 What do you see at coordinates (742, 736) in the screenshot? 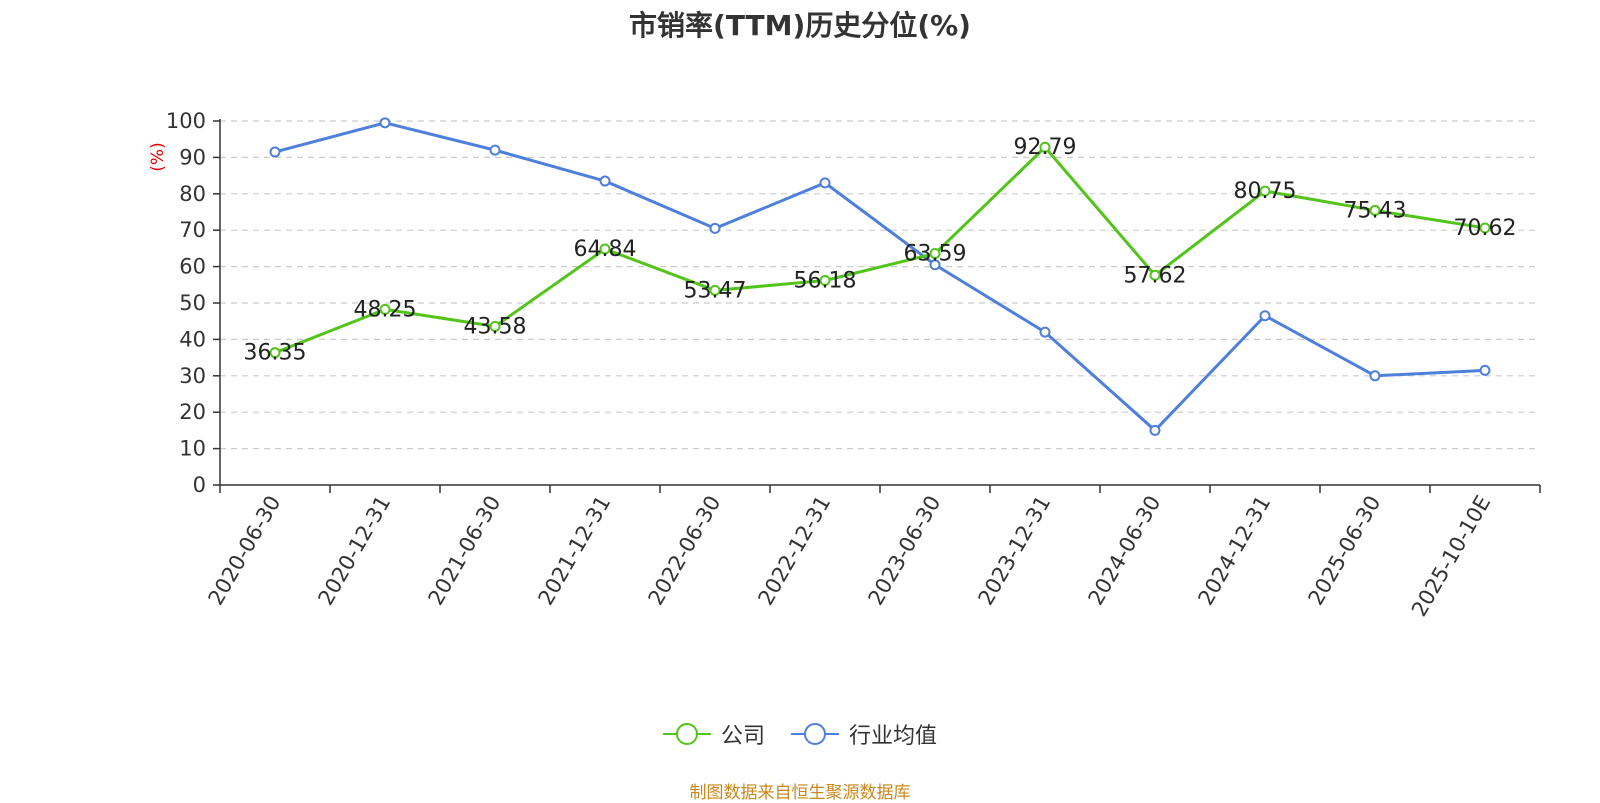
I see `legend-label-company: 公司` at bounding box center [742, 736].